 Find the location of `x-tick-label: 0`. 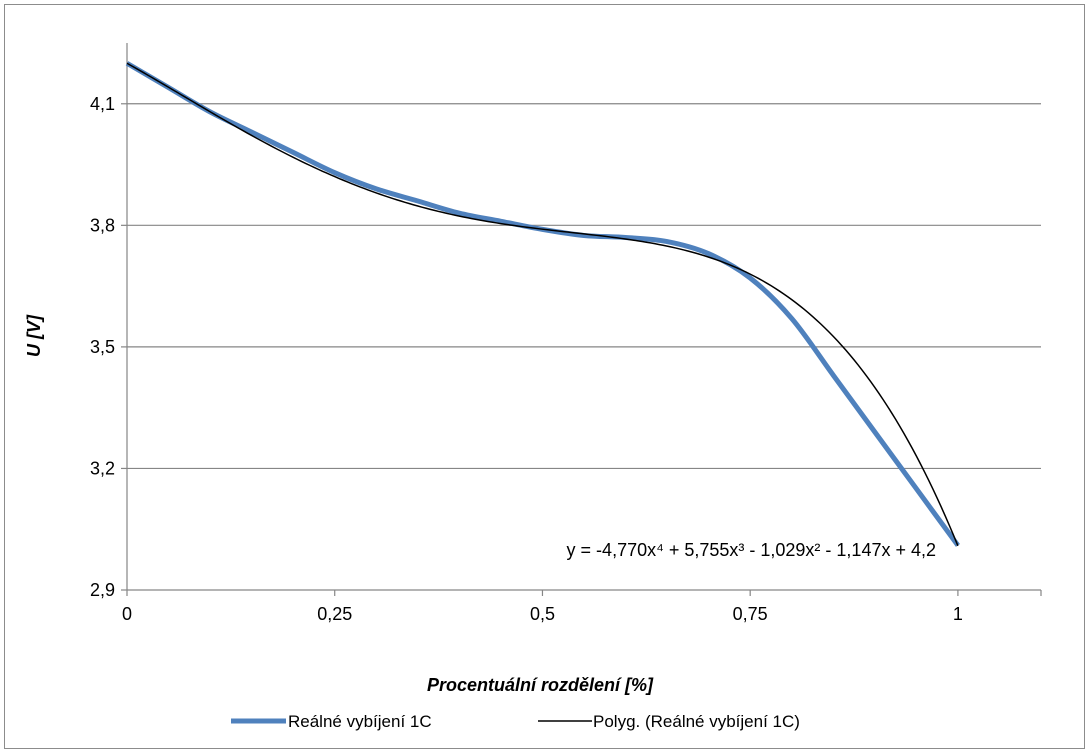

x-tick-label: 0 is located at coordinates (127, 614).